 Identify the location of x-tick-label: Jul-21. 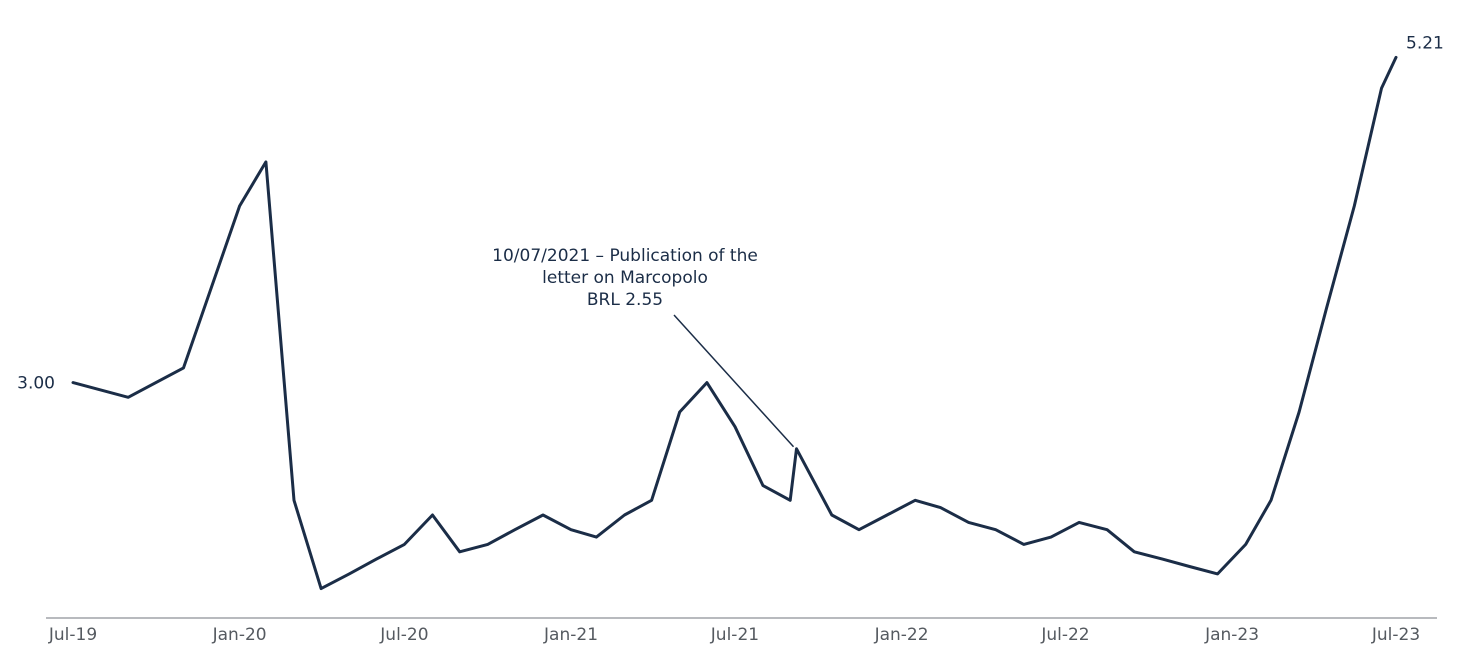
(734, 635).